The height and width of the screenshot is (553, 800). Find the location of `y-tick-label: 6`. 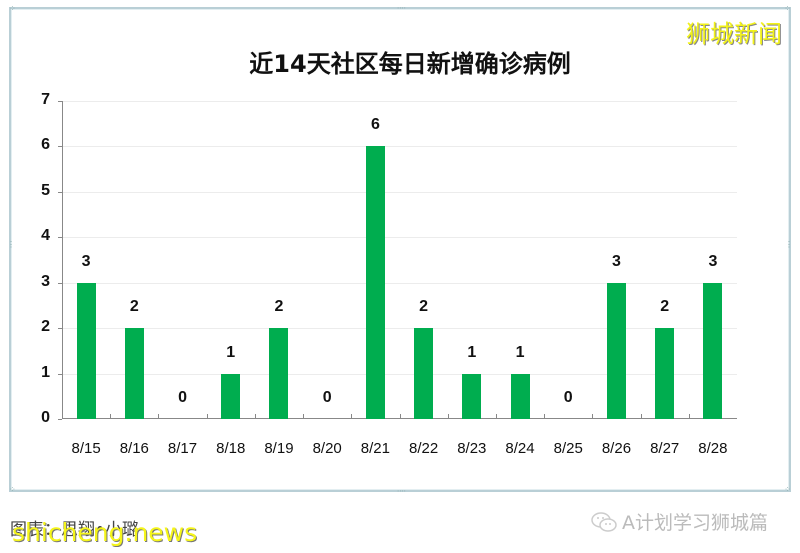

y-tick-label: 6 is located at coordinates (45, 145).